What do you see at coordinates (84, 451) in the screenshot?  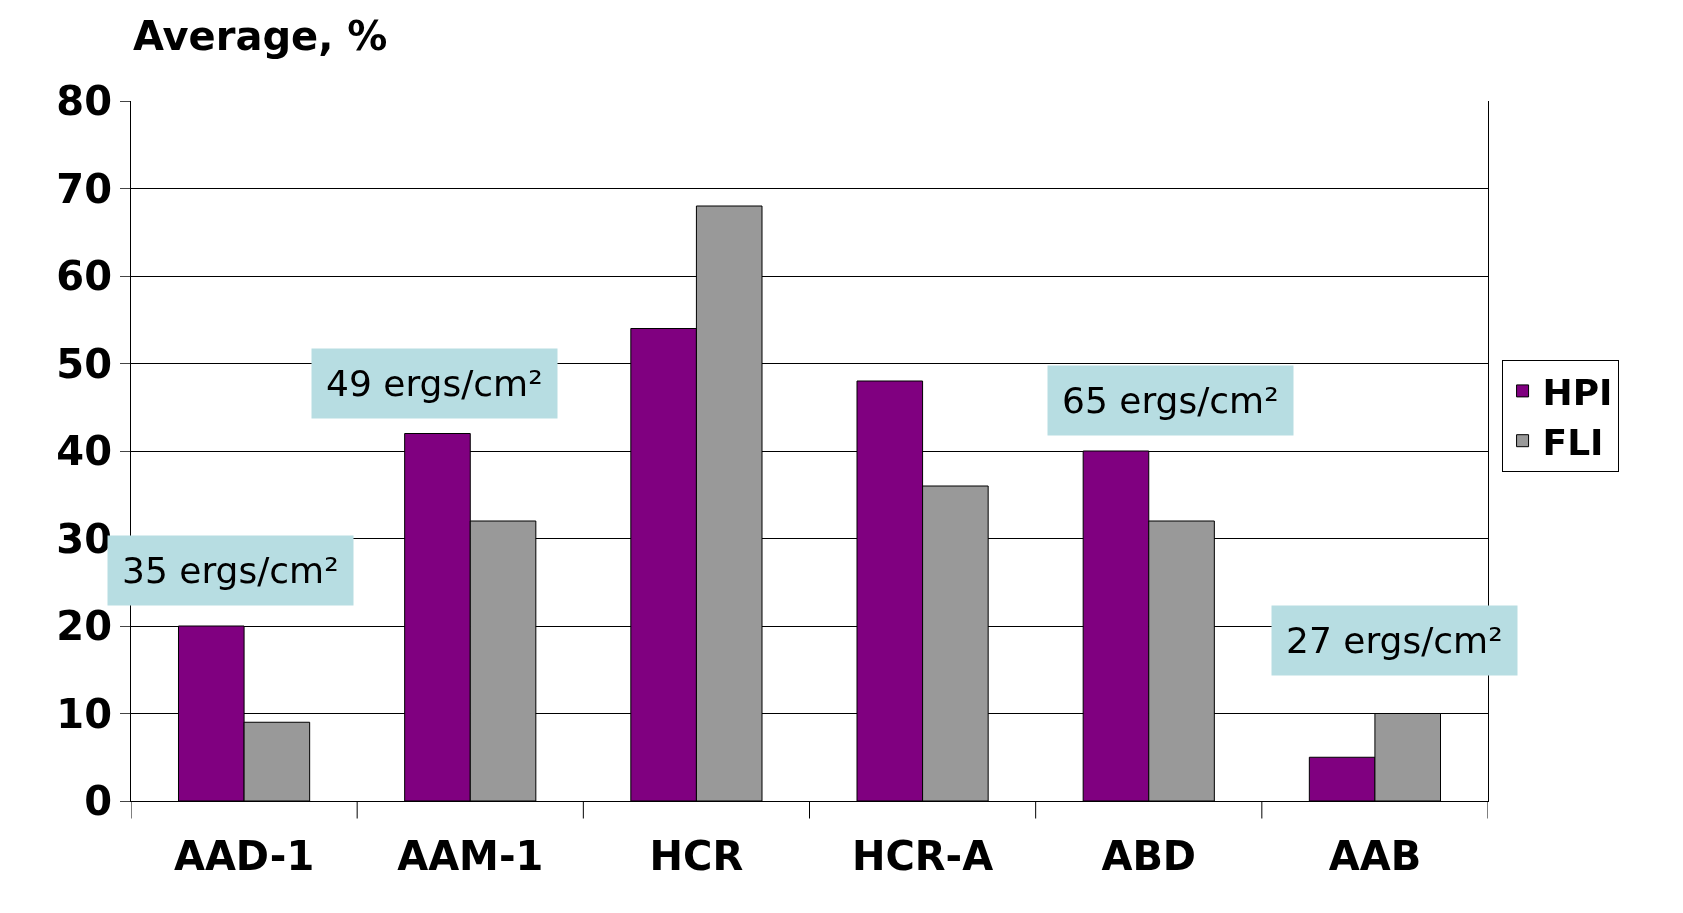 I see `y-tick-label: 40` at bounding box center [84, 451].